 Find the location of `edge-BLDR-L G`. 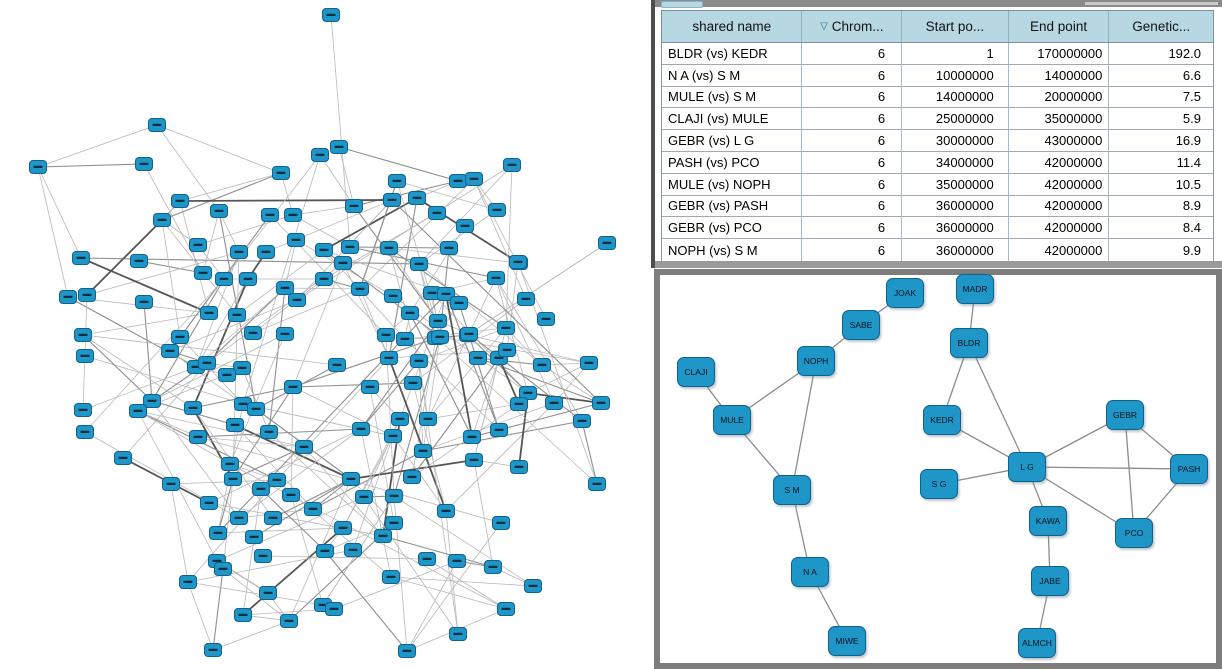

edge-BLDR-L G is located at coordinates (998, 405).